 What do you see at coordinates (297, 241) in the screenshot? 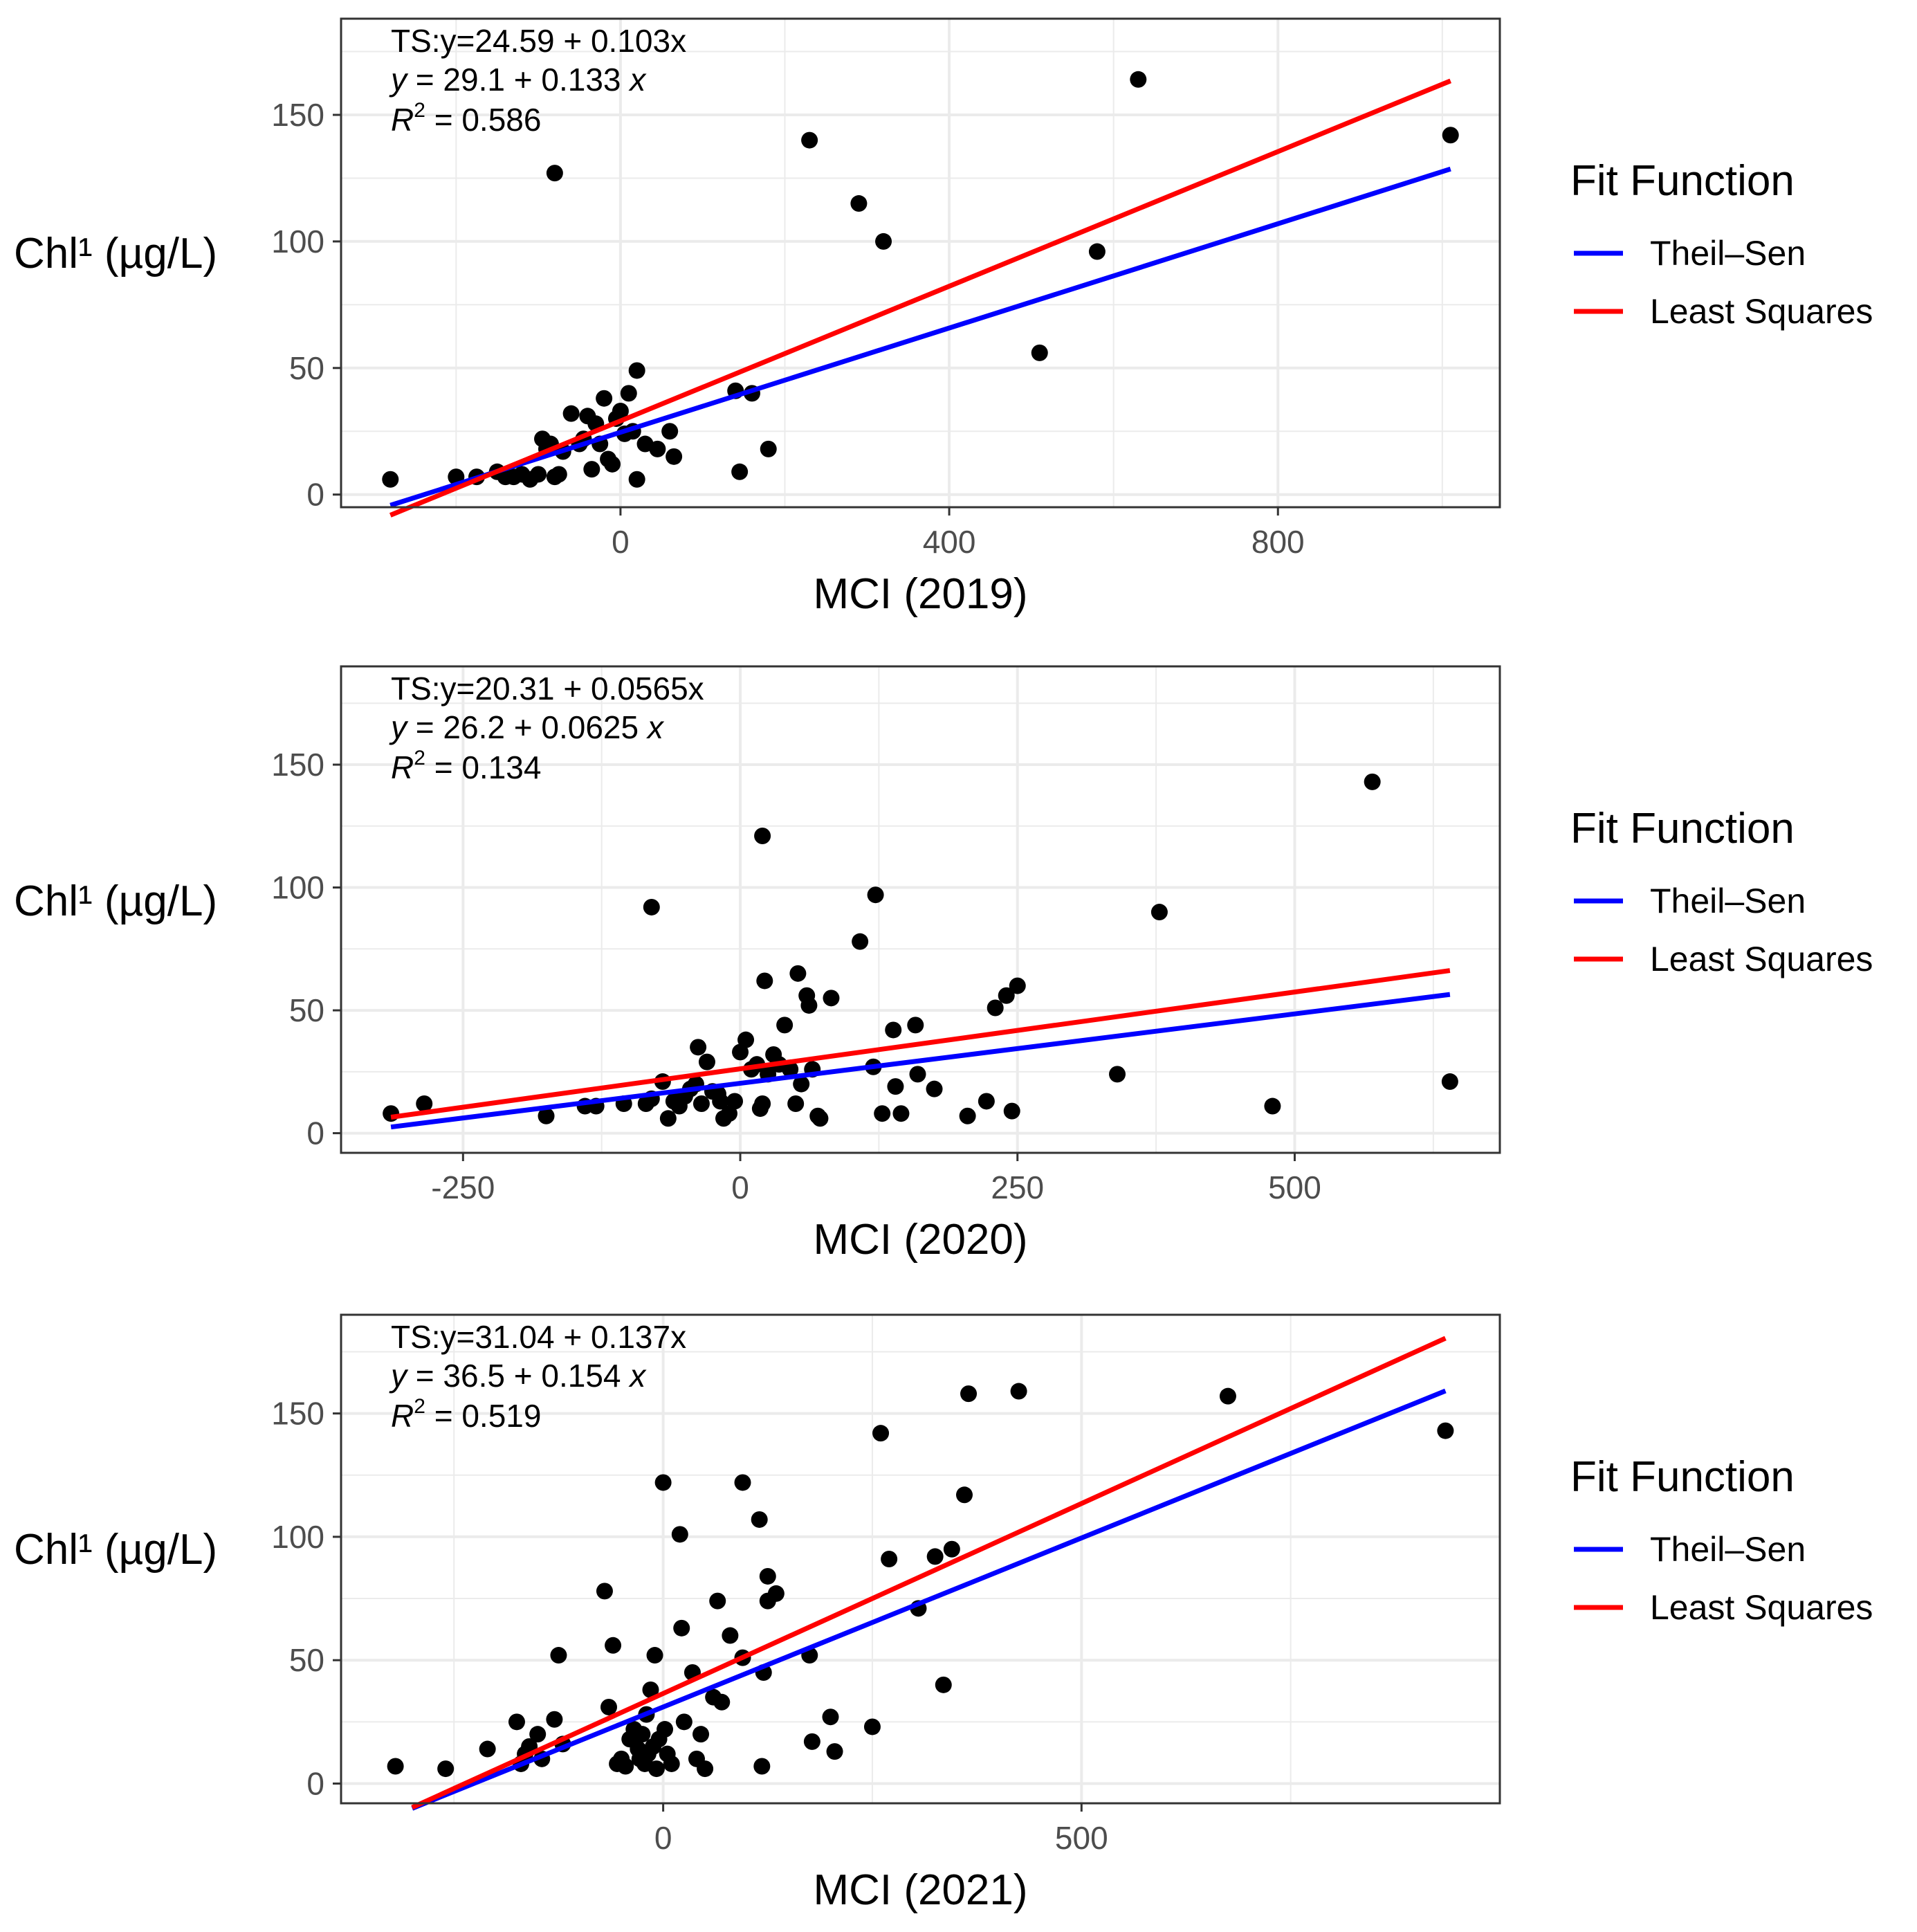
I see `y-tick-label: 100` at bounding box center [297, 241].